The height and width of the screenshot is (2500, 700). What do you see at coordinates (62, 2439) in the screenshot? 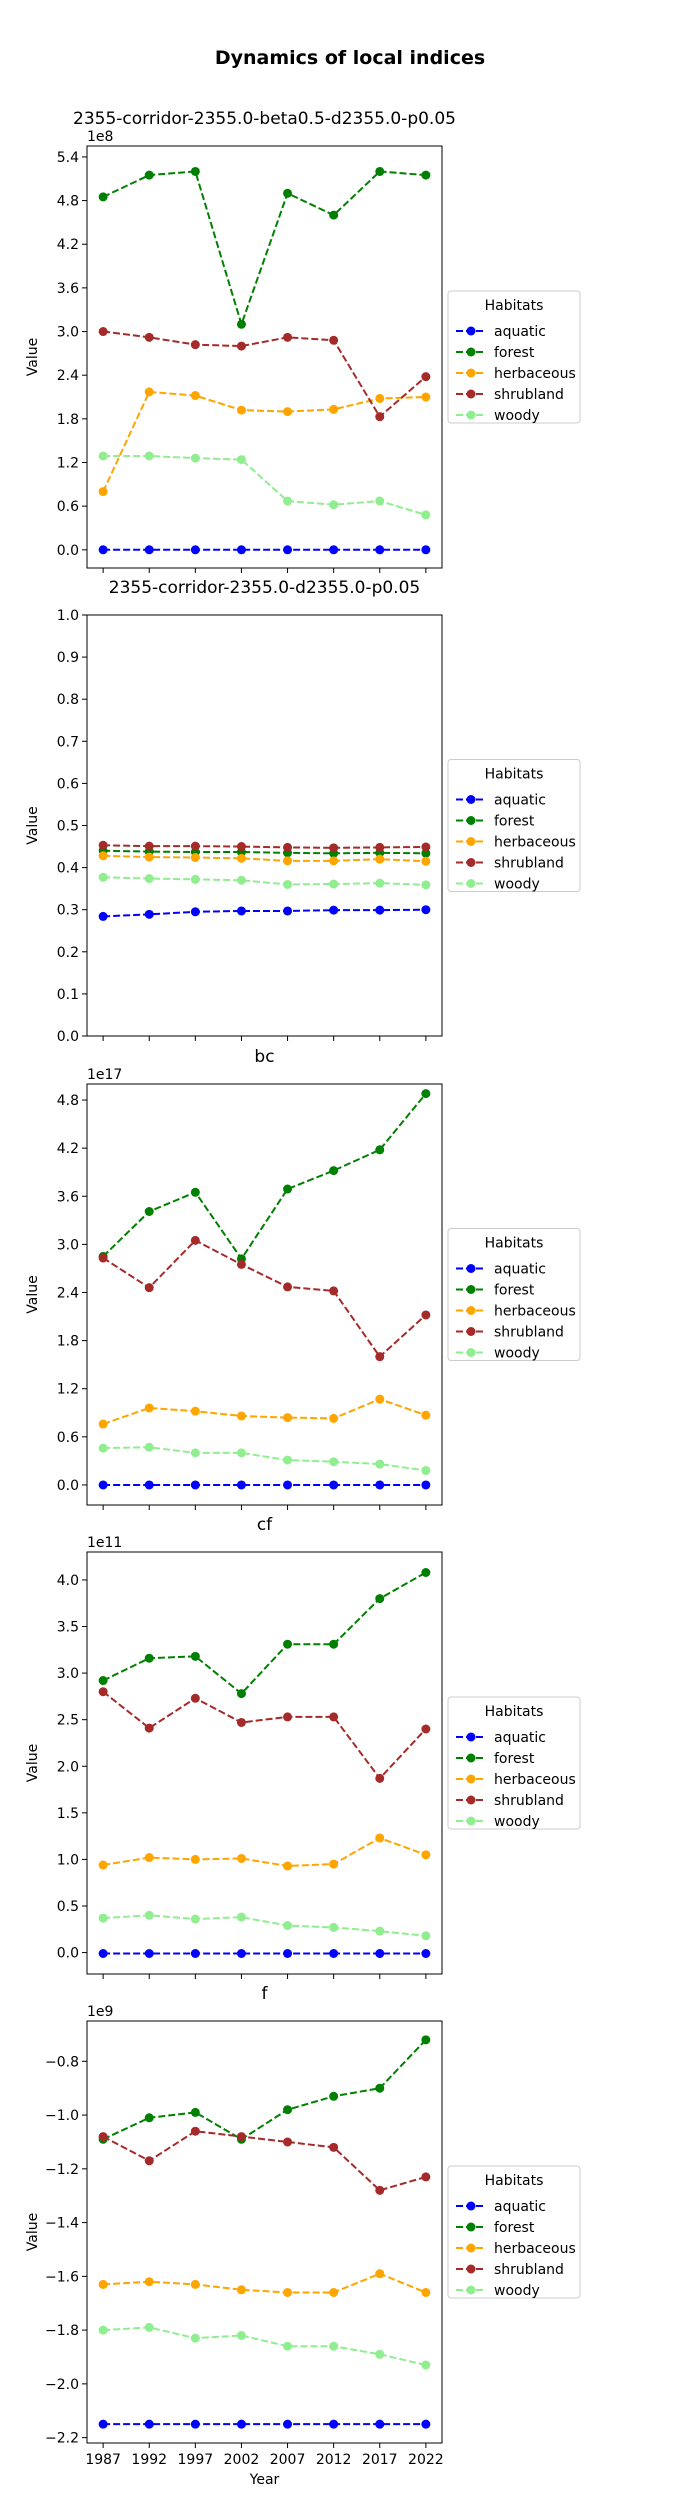
I see `y-tick-label: −2.2` at bounding box center [62, 2439].